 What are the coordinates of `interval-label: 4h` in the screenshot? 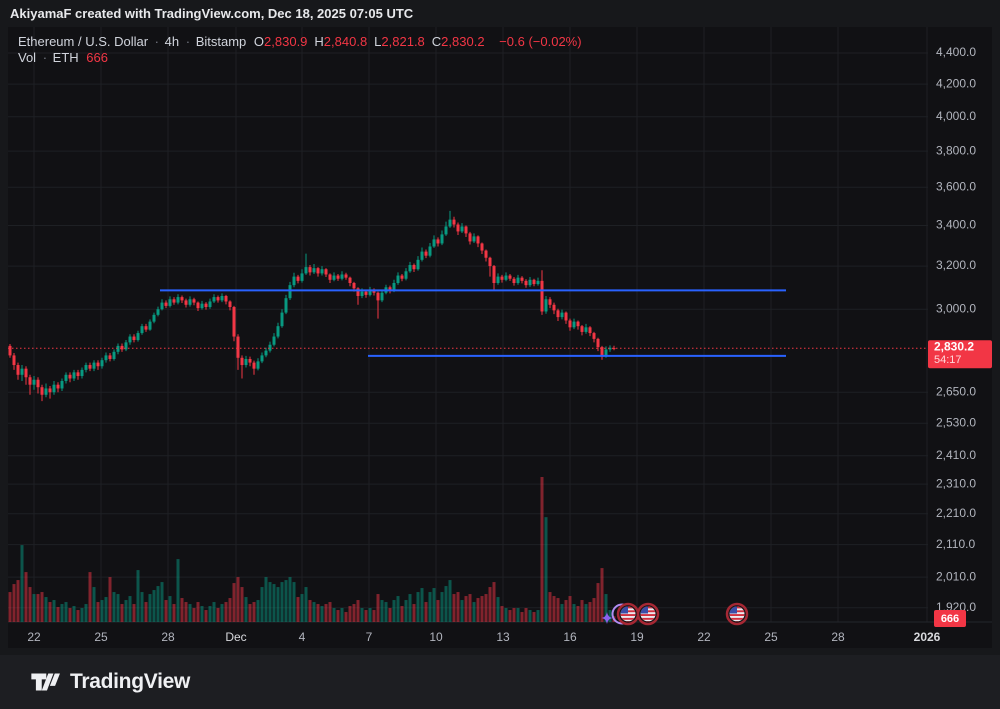 It's located at (172, 41).